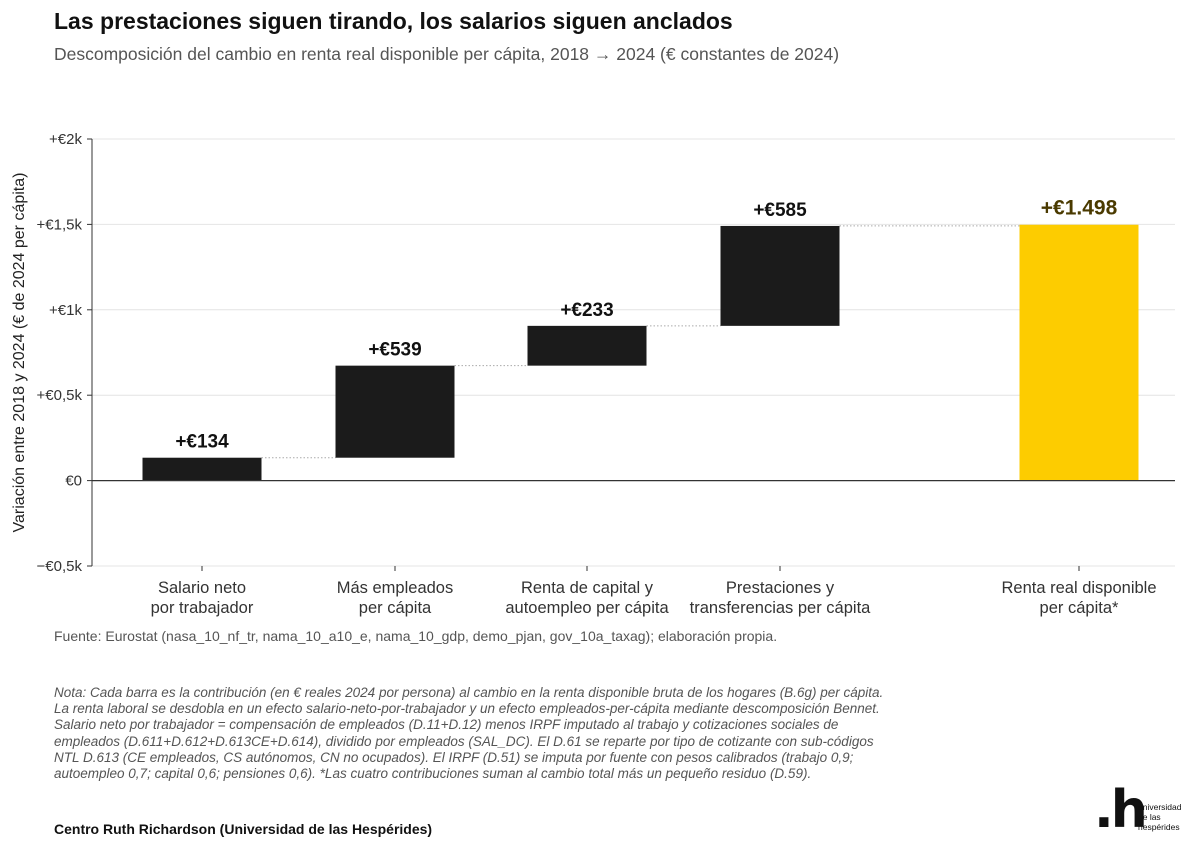  What do you see at coordinates (1160, 807) in the screenshot?
I see `logo-line: universidad` at bounding box center [1160, 807].